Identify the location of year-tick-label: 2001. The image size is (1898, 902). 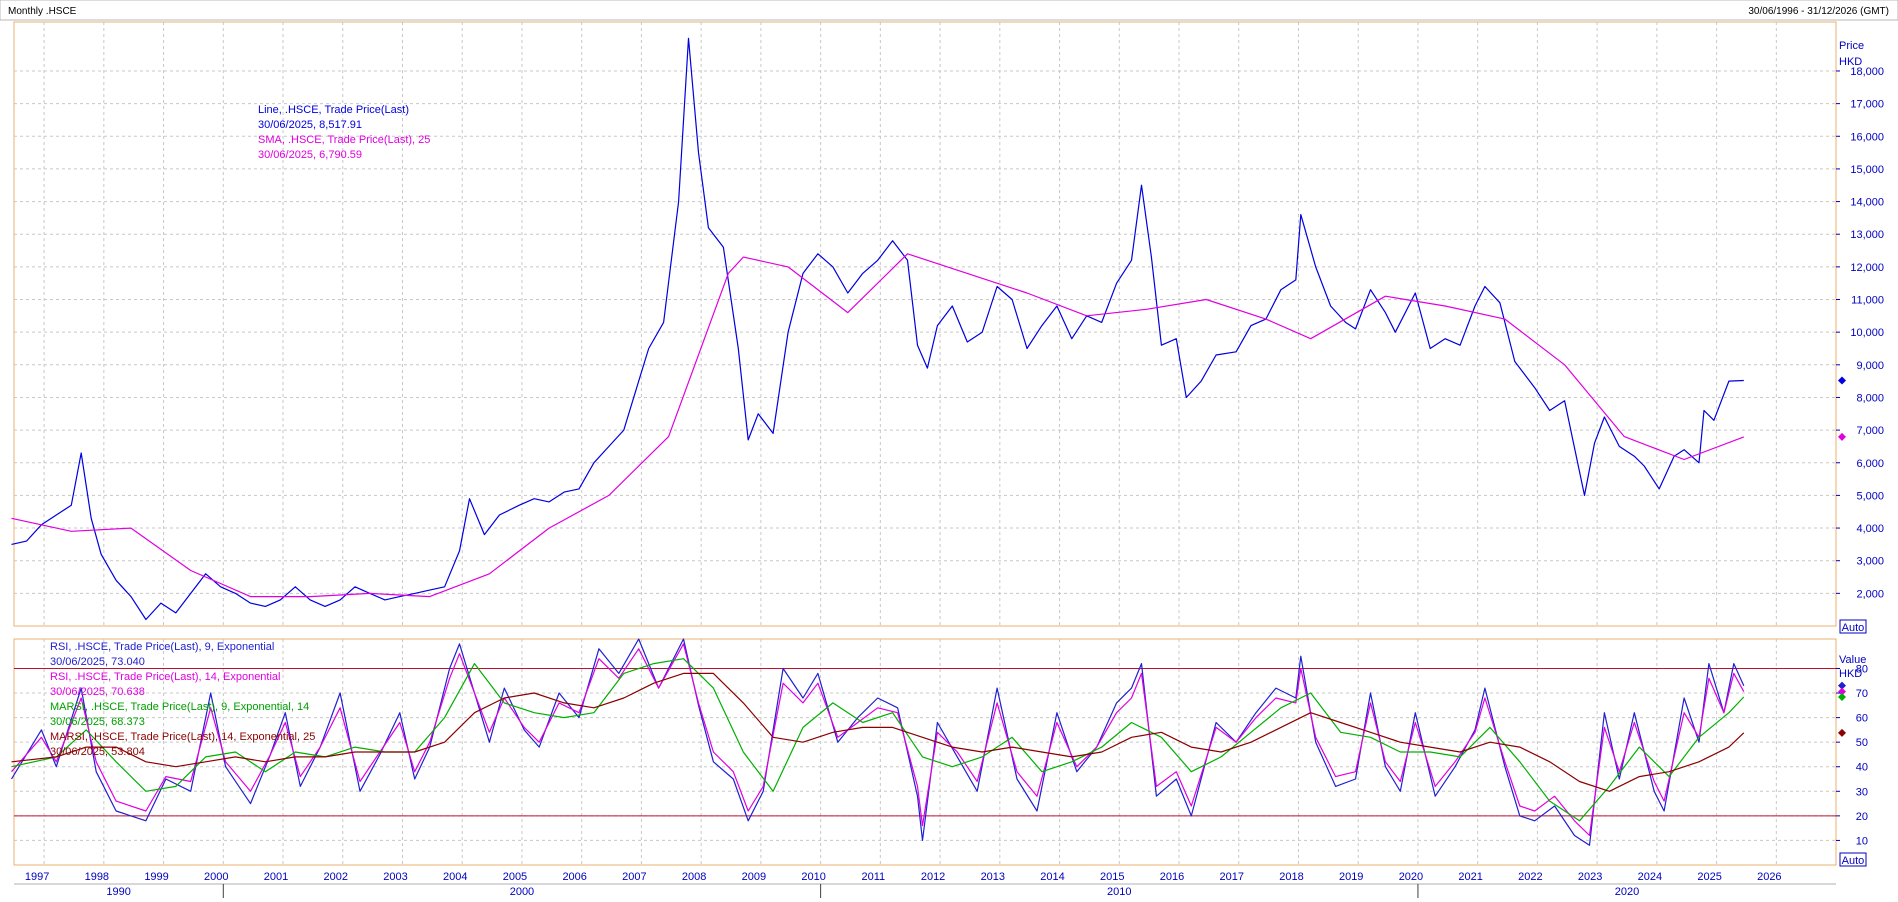
(276, 877).